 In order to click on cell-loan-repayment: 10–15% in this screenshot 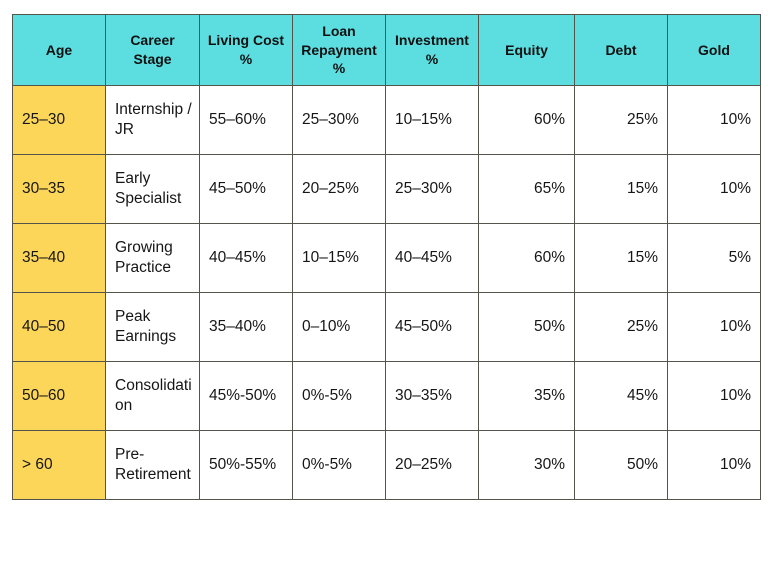, I will do `click(339, 258)`.